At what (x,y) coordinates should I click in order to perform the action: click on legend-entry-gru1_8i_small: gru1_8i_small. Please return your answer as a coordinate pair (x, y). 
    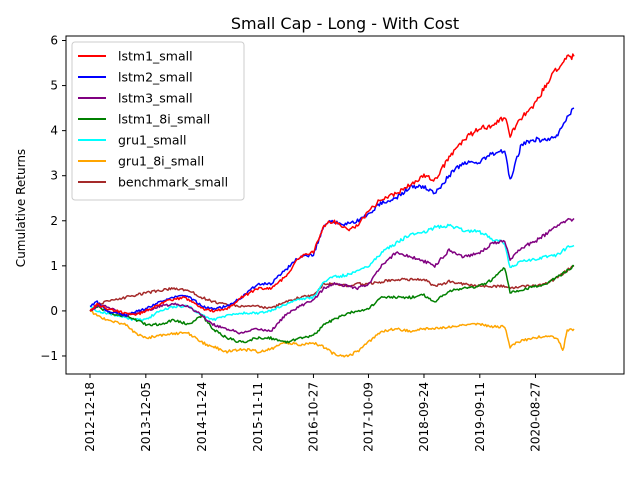
    Looking at the image, I should click on (161, 161).